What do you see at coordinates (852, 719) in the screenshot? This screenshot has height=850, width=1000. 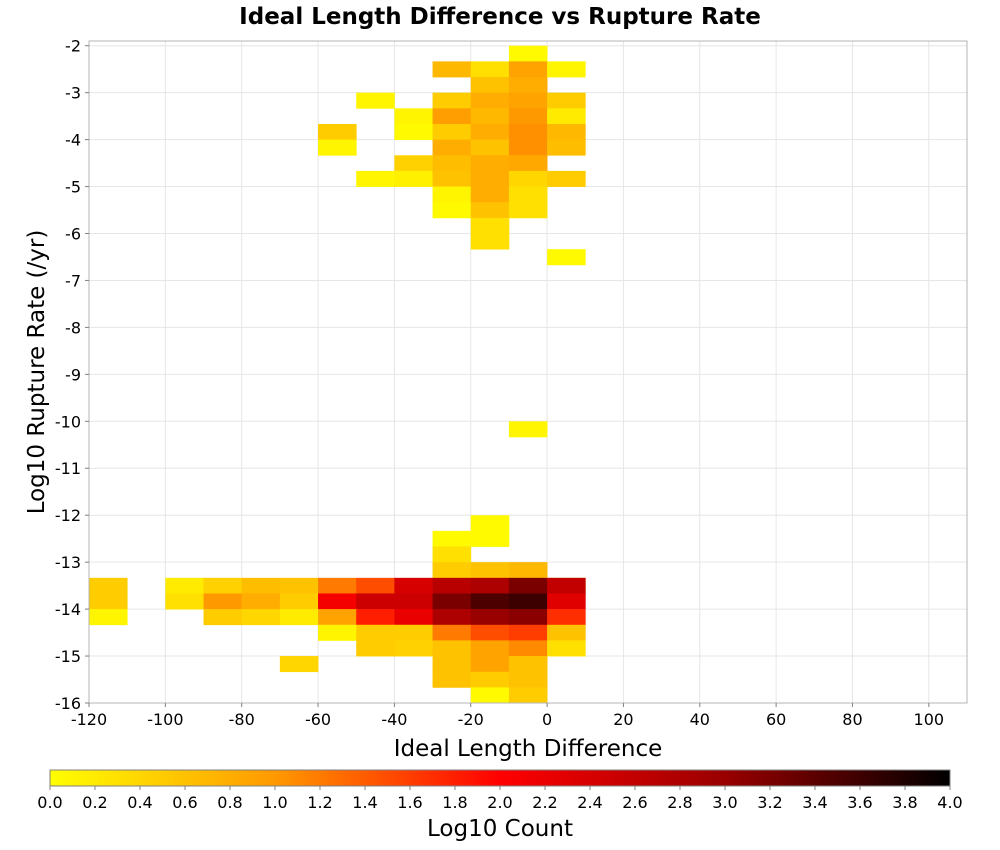 I see `x-tick-label: 80` at bounding box center [852, 719].